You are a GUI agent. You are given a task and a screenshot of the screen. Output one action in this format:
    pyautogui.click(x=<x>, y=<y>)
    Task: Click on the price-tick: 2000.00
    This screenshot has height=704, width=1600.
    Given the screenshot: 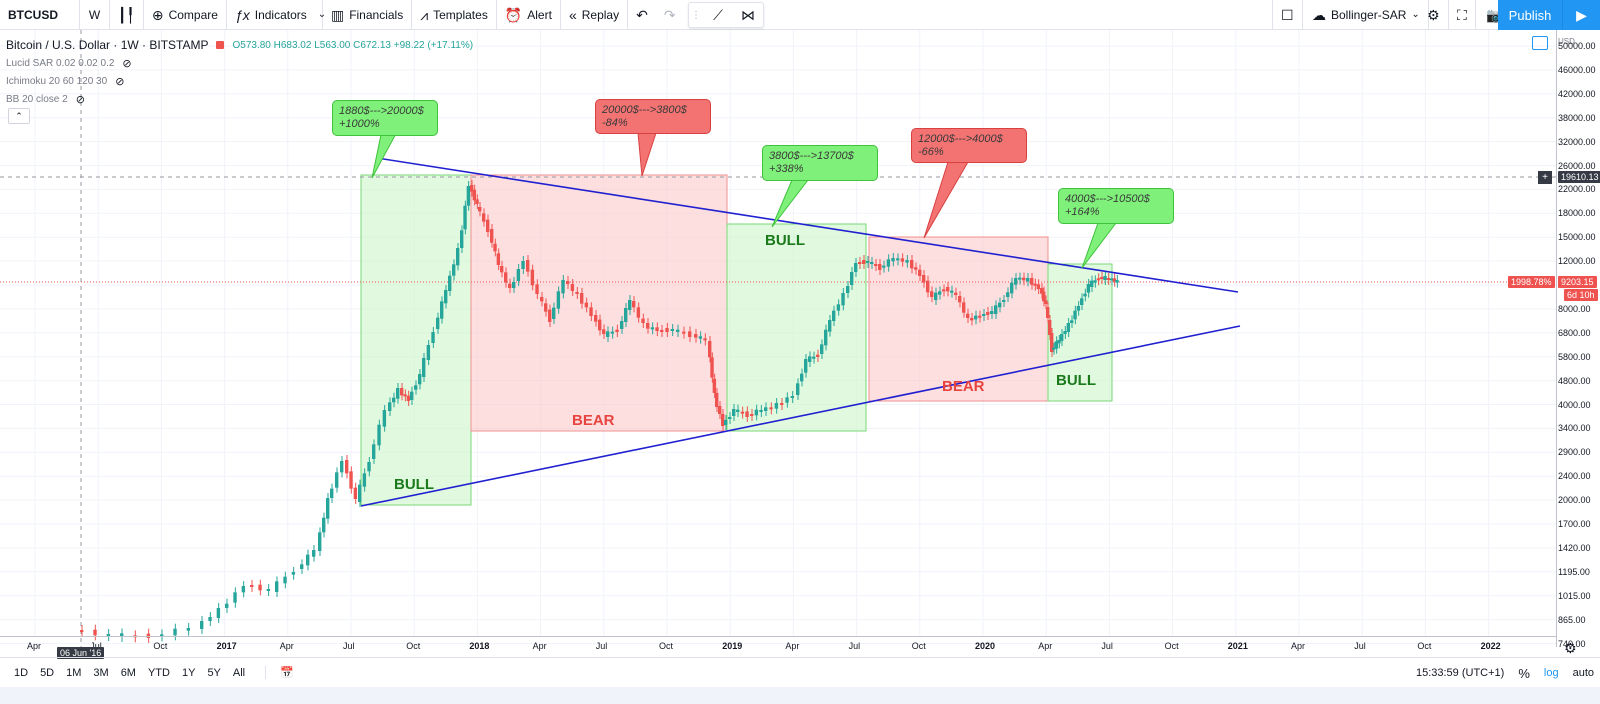 What is the action you would take?
    pyautogui.click(x=1574, y=500)
    